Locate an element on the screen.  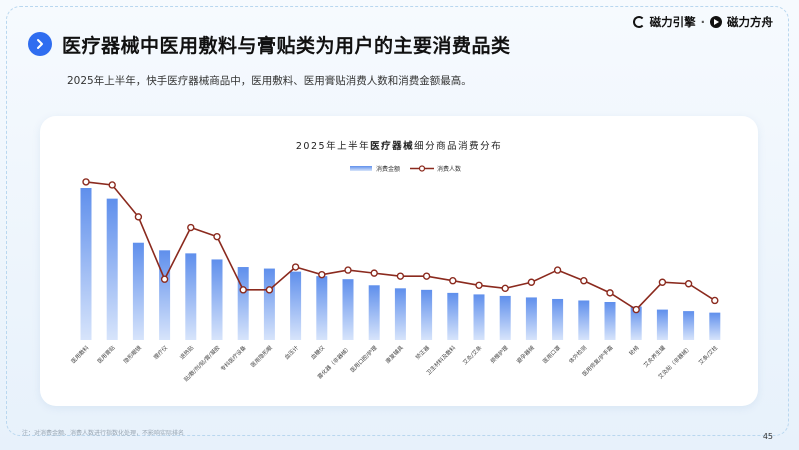
chart-title-bold: 医疗器械 is located at coordinates (392, 146).